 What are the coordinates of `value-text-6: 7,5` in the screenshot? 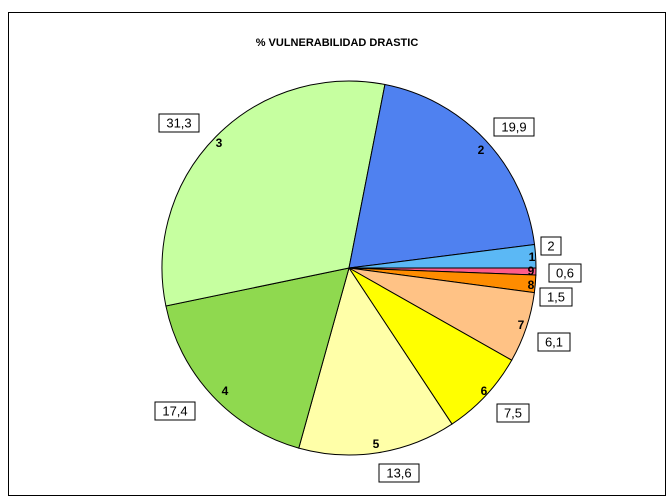 It's located at (513, 412).